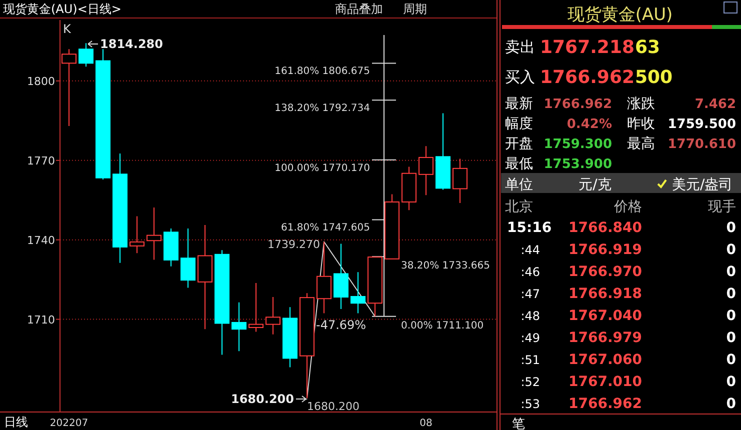  Describe the element at coordinates (519, 207) in the screenshot. I see `text: 北京` at that location.